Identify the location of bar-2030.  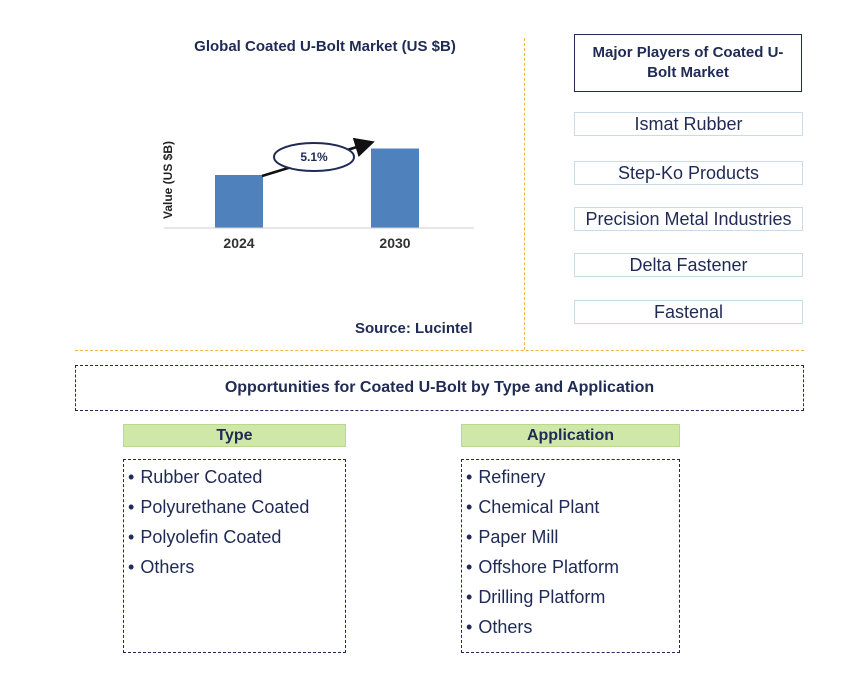
(395, 188).